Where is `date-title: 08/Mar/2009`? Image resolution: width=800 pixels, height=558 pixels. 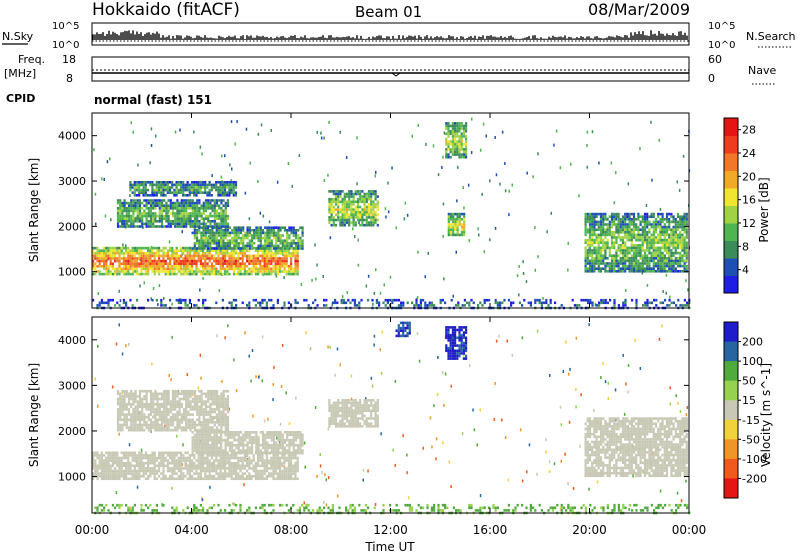 date-title: 08/Mar/2009 is located at coordinates (639, 9).